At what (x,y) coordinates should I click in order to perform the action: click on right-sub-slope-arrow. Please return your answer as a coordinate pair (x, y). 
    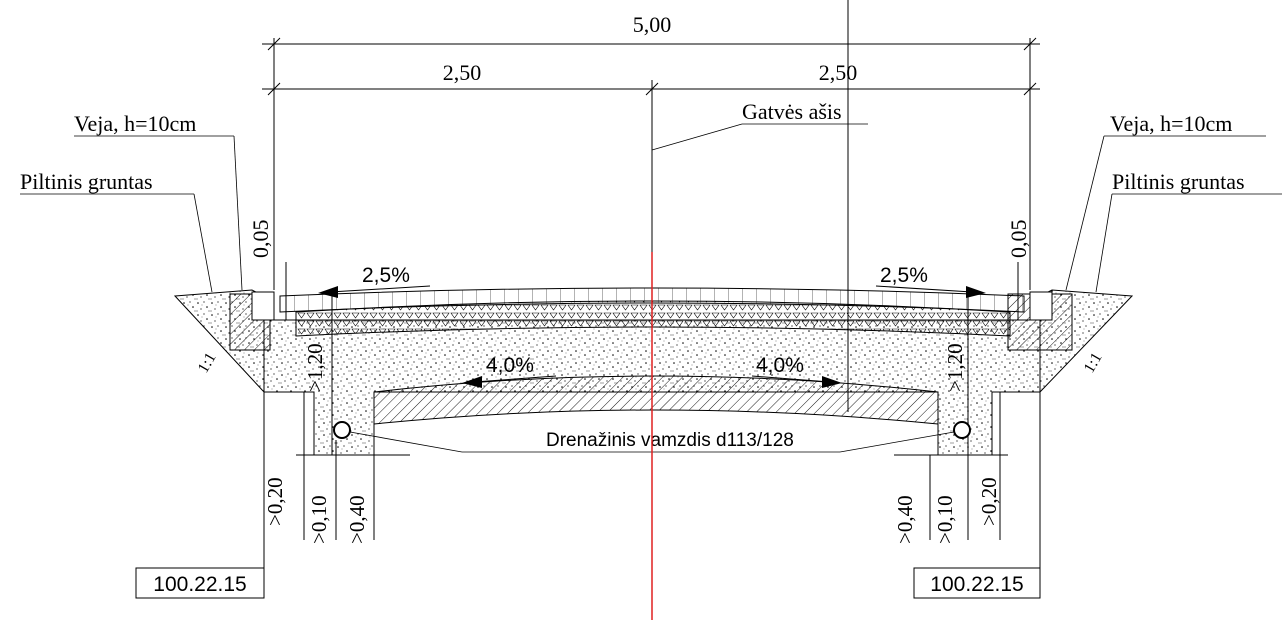
    Looking at the image, I should click on (791, 379).